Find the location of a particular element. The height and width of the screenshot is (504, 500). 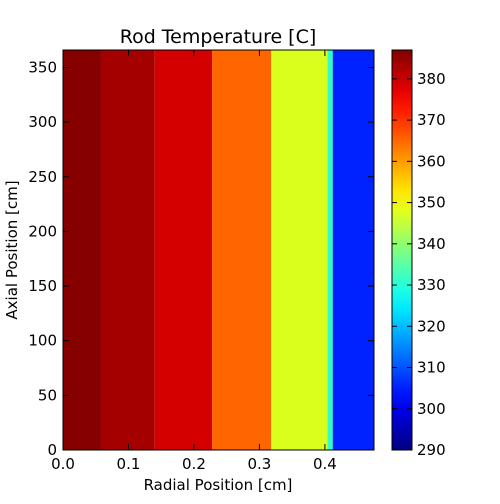

y-tick-label: 150 is located at coordinates (42, 286).